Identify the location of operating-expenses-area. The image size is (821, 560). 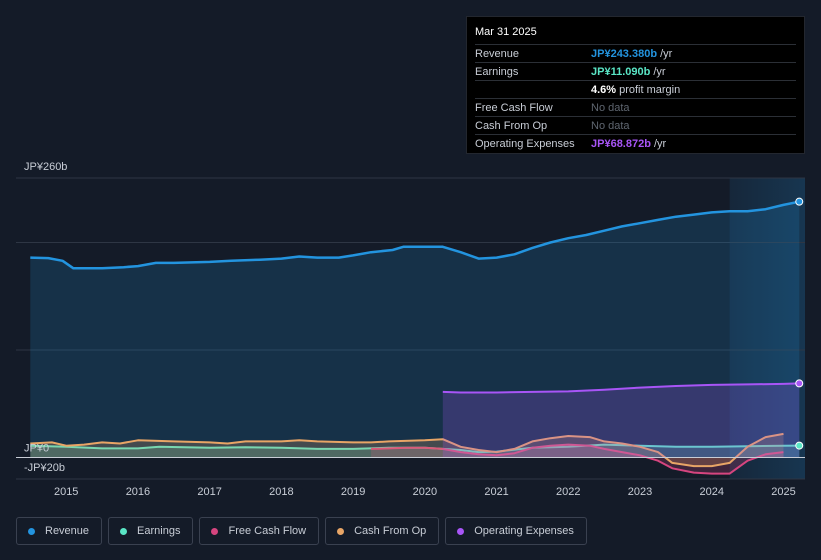
(621, 420).